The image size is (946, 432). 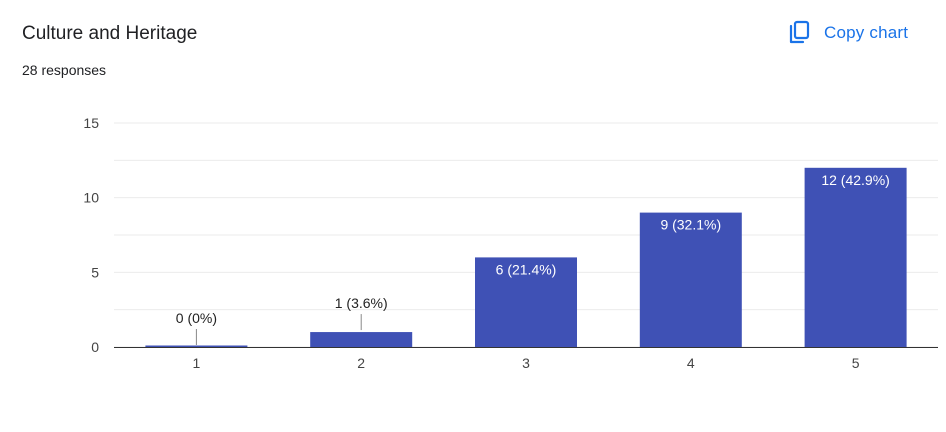 What do you see at coordinates (799, 33) in the screenshot?
I see `copy-icon` at bounding box center [799, 33].